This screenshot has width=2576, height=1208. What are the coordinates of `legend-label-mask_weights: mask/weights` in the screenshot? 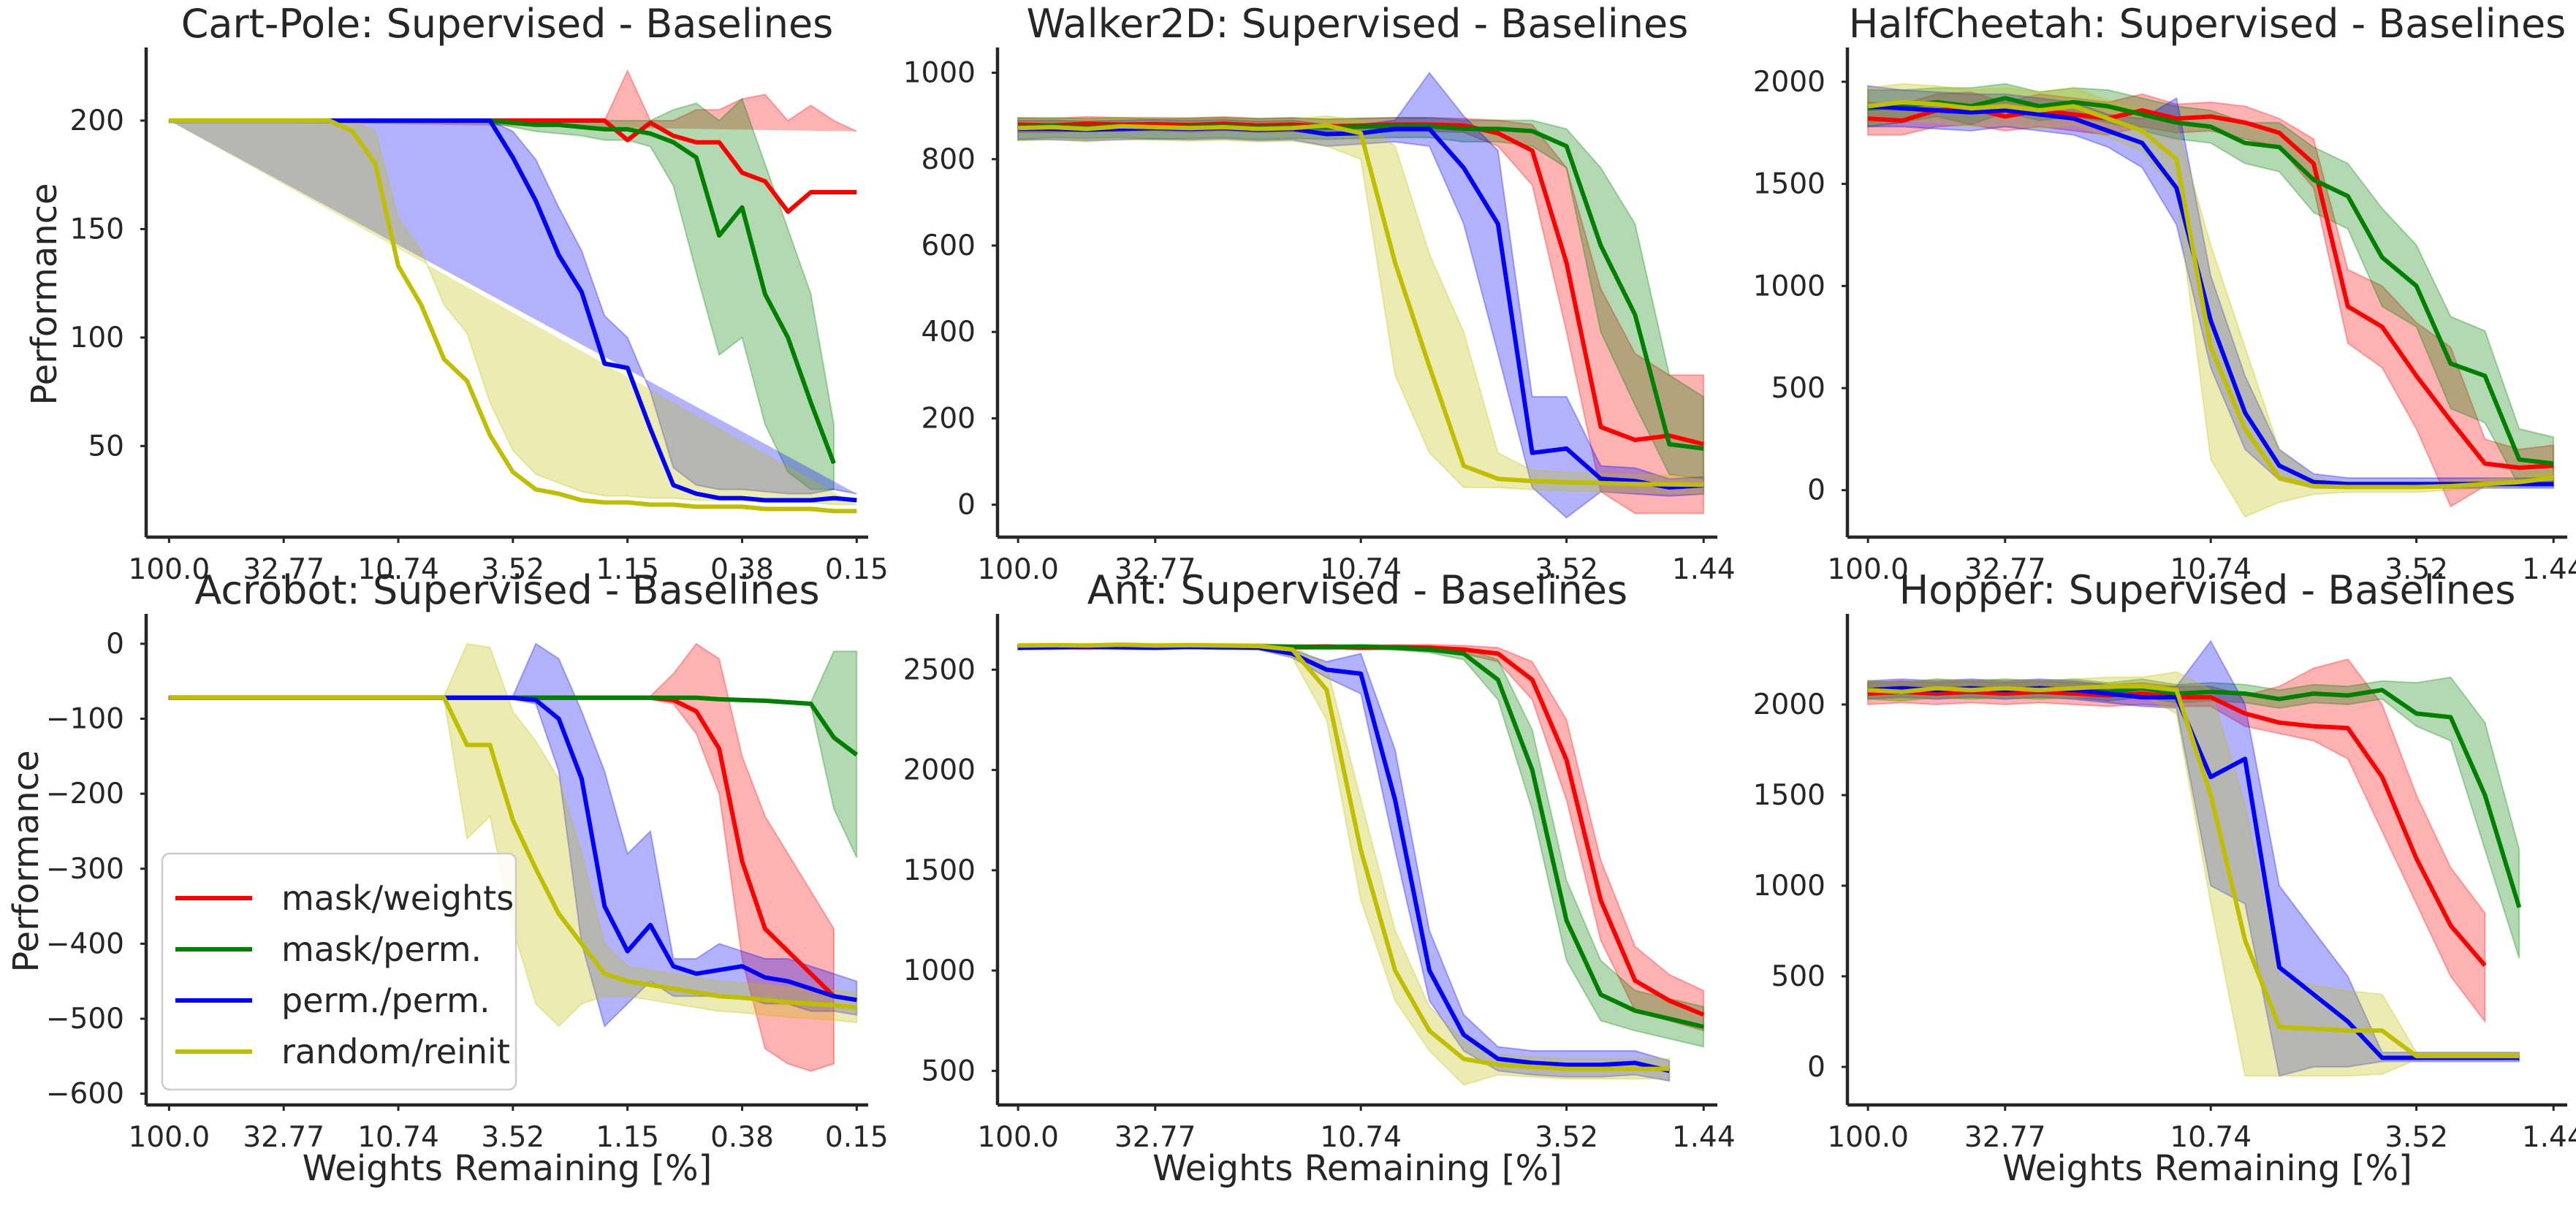 It's located at (398, 898).